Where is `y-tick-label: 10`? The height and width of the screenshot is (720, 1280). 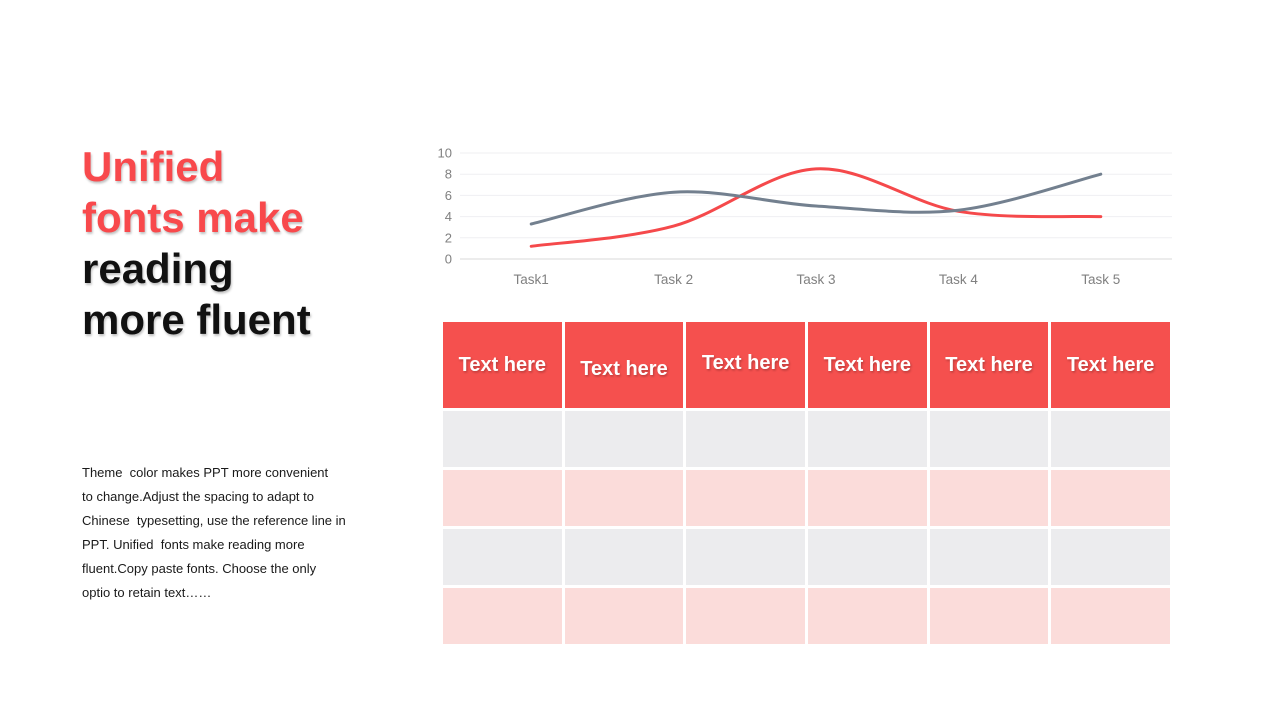
y-tick-label: 10 is located at coordinates (445, 153).